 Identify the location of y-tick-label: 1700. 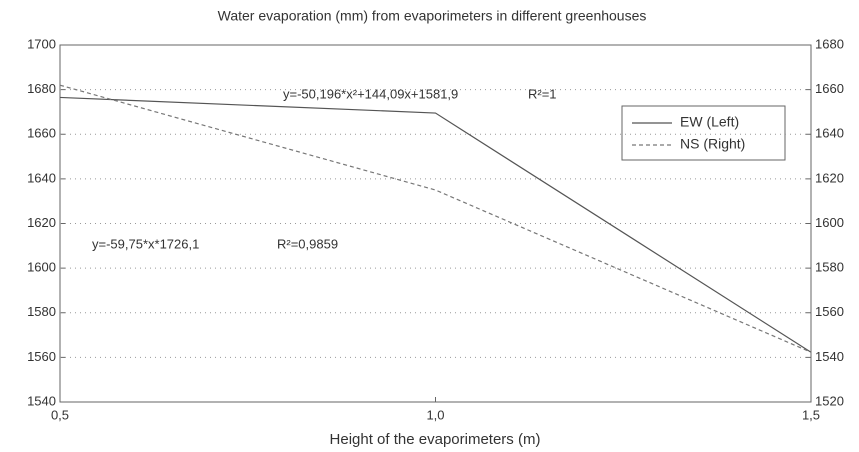
(41, 43).